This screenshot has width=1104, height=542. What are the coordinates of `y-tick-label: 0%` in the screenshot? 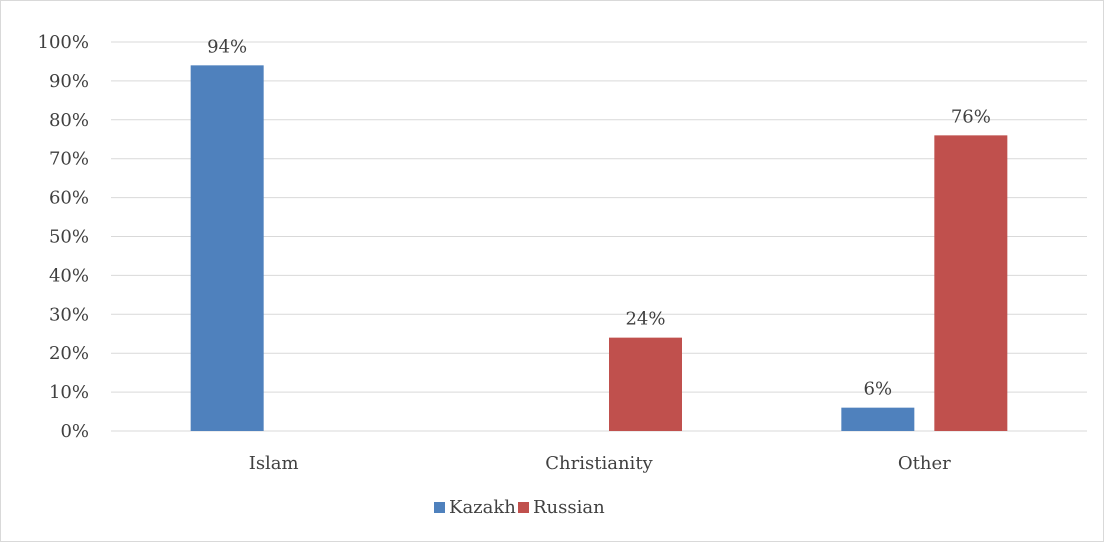 It's located at (74, 431).